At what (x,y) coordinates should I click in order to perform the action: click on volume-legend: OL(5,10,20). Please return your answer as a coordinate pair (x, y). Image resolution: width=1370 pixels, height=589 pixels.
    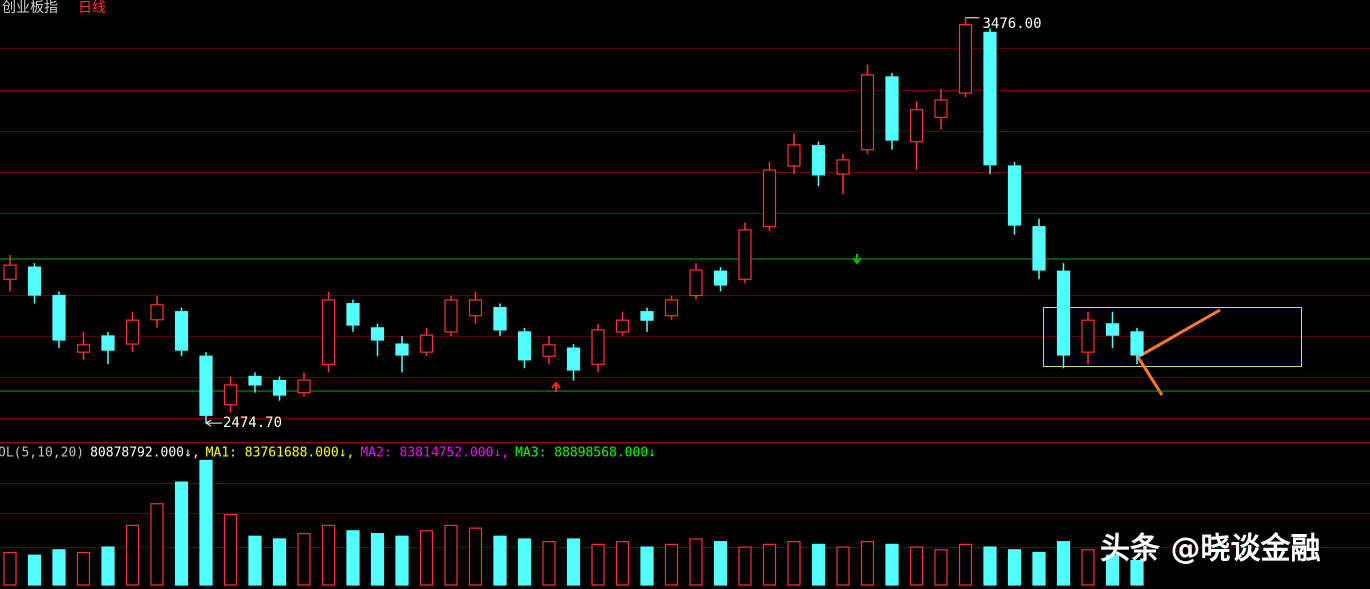
    Looking at the image, I should click on (42, 453).